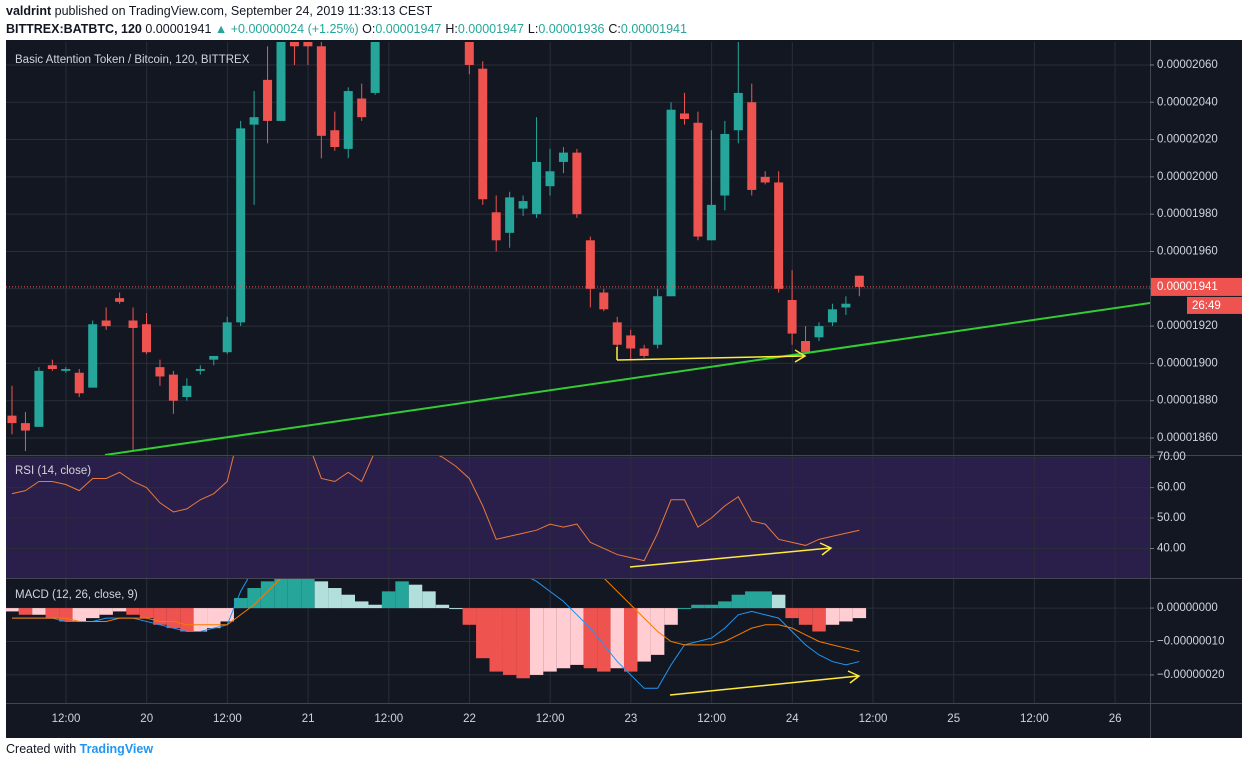  What do you see at coordinates (1187, 252) in the screenshot?
I see `y-tick-label: 0.00001960` at bounding box center [1187, 252].